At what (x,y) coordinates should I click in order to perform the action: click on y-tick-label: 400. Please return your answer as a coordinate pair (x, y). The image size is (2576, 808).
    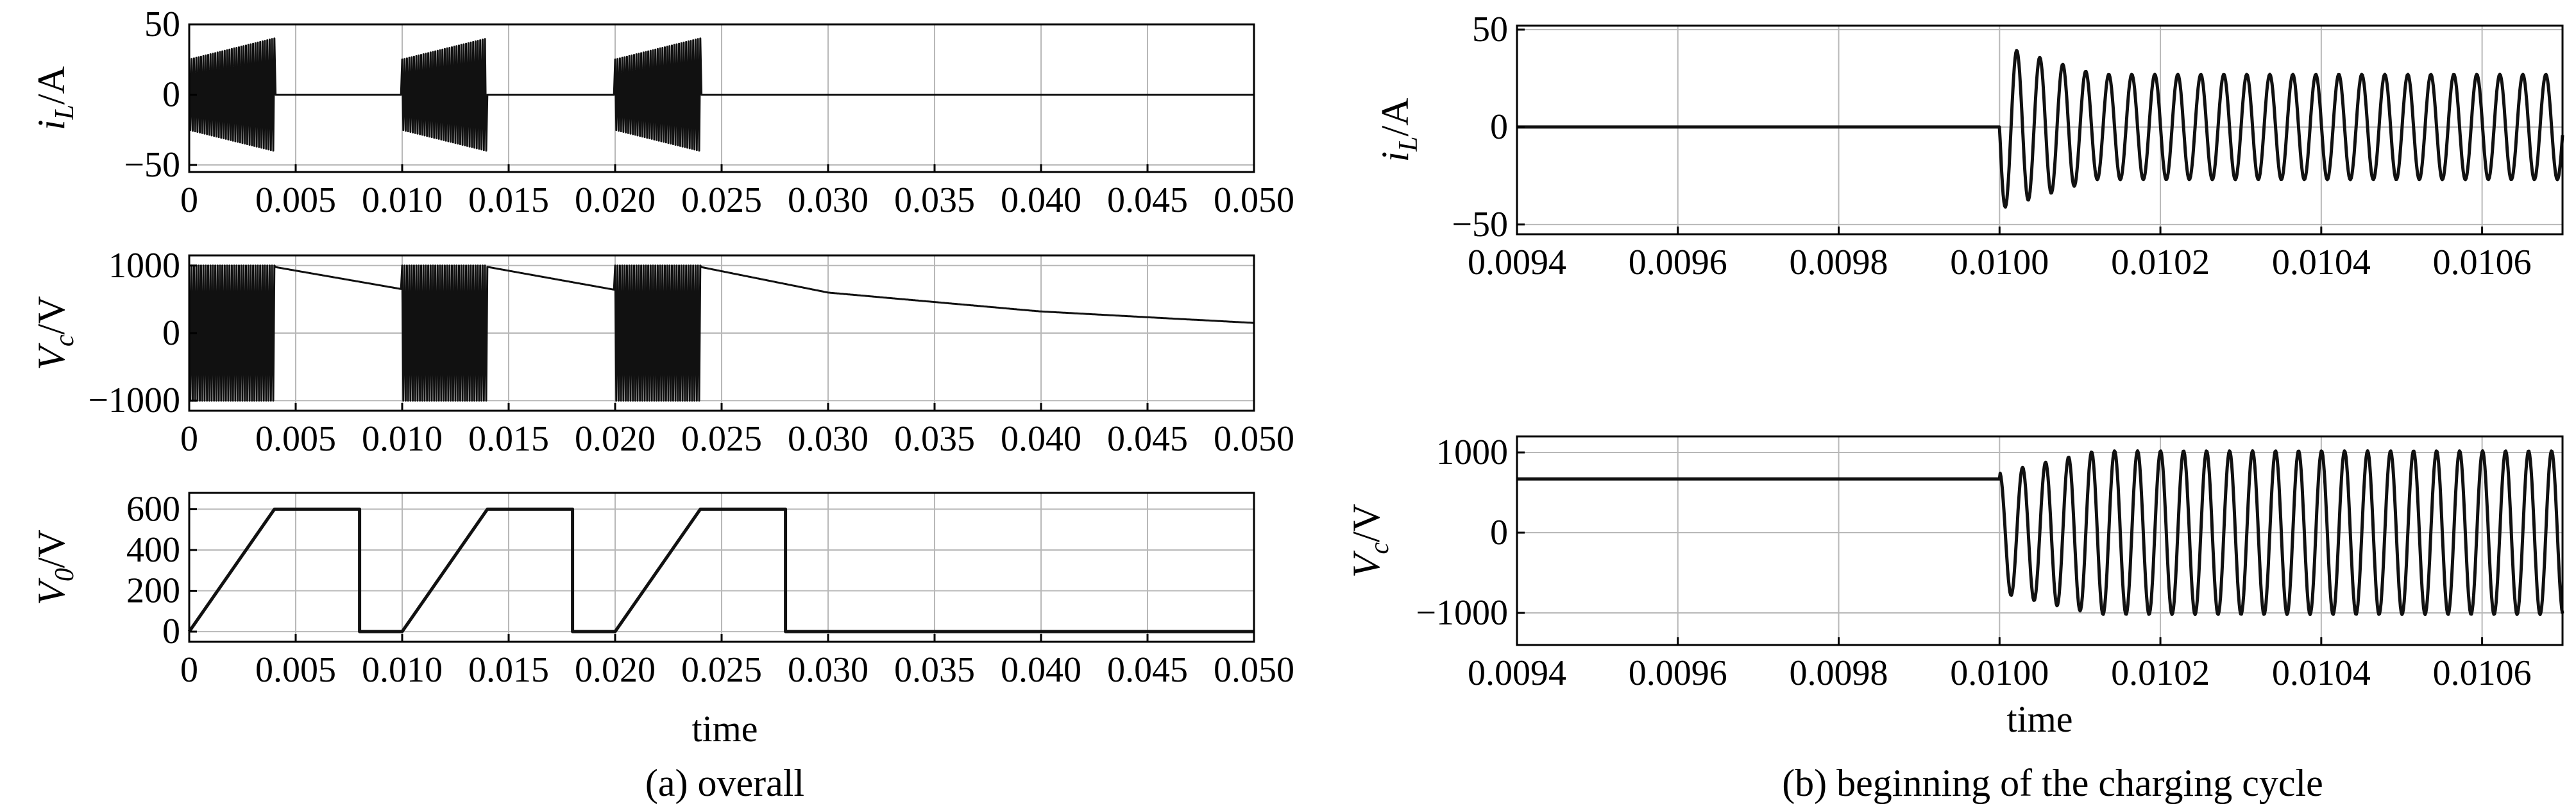
    Looking at the image, I should click on (153, 550).